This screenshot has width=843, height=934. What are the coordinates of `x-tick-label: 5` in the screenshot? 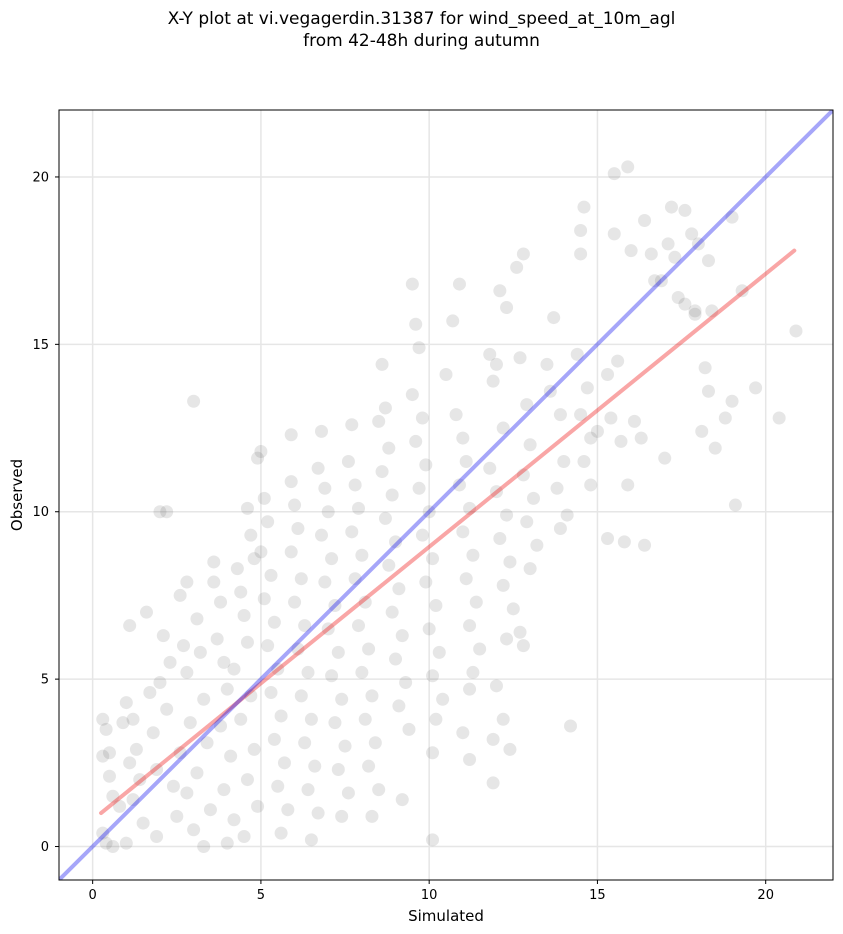 It's located at (261, 895).